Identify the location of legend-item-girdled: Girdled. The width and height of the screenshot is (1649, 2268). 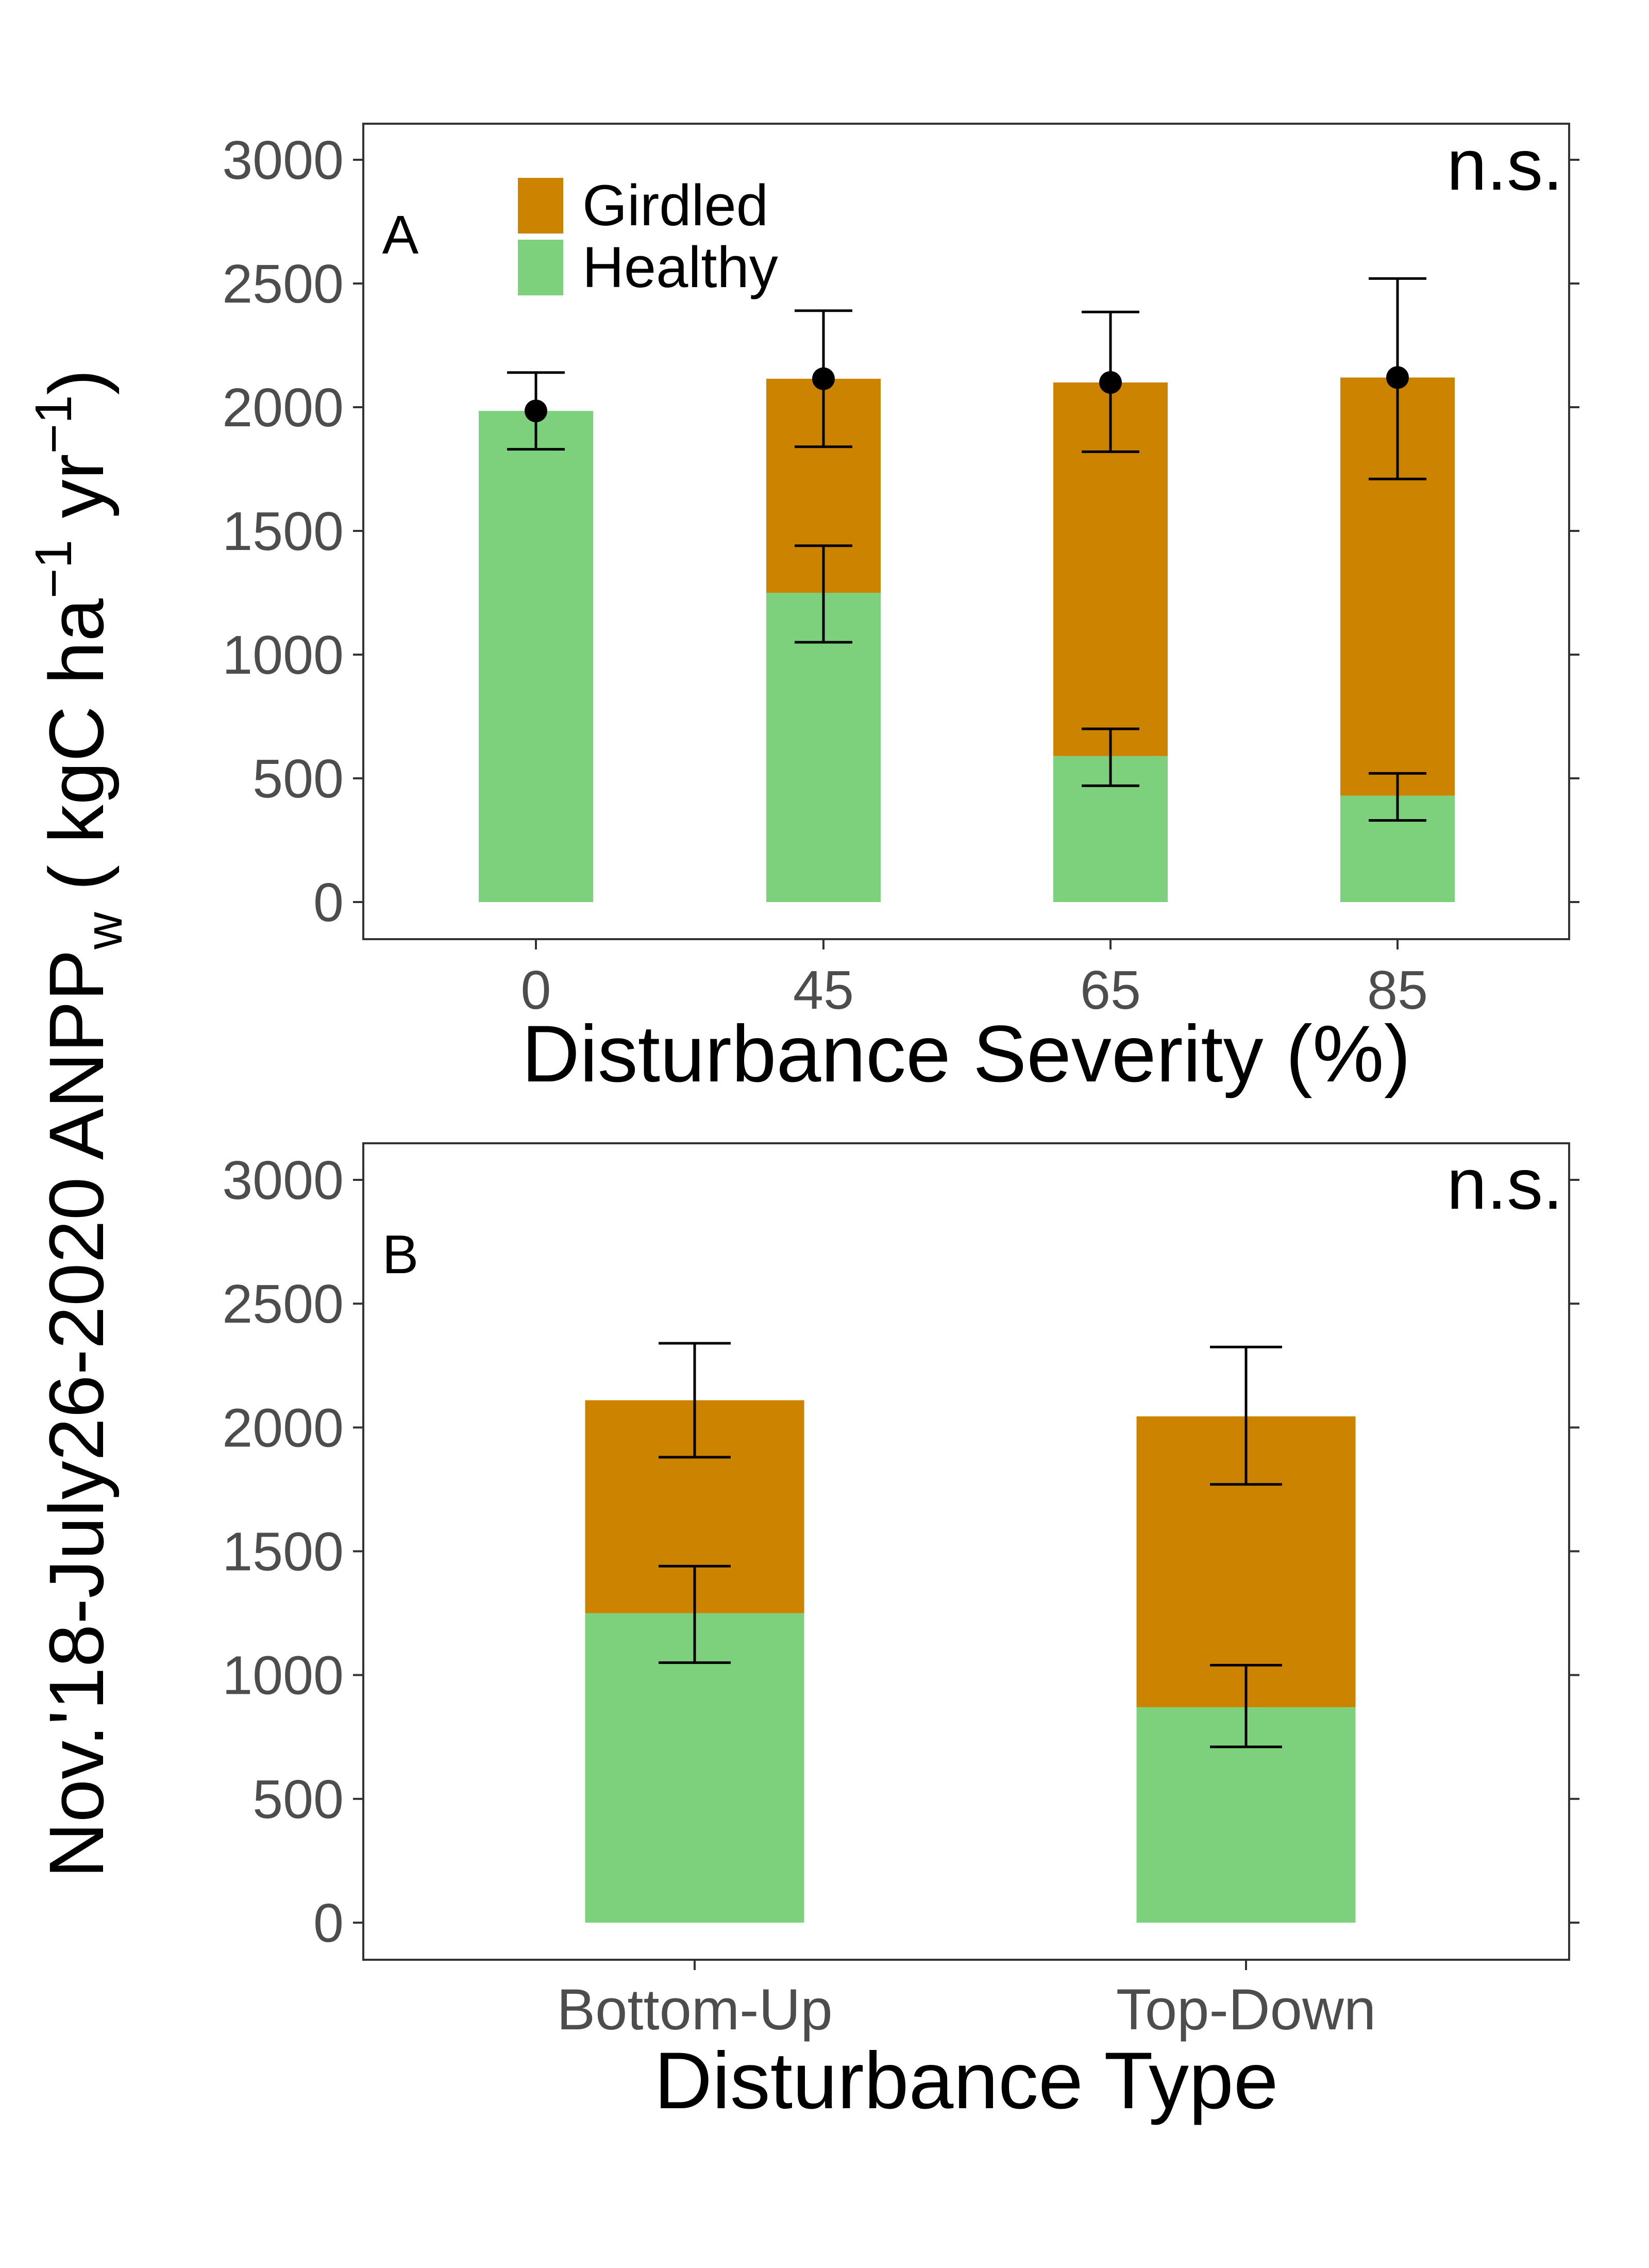
(643, 205).